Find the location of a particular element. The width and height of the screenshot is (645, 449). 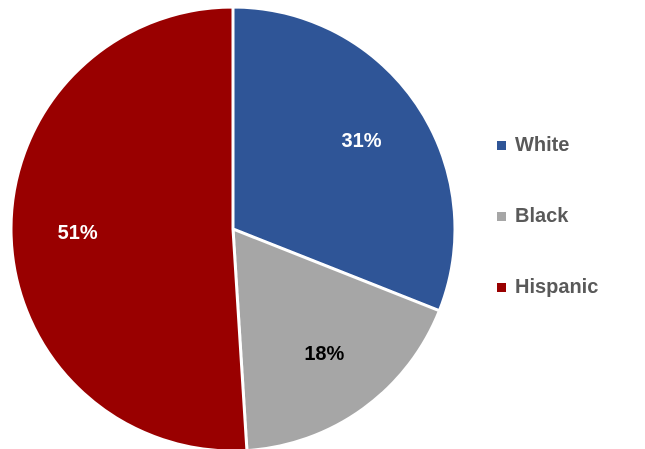

legend-label-white: White is located at coordinates (542, 144).